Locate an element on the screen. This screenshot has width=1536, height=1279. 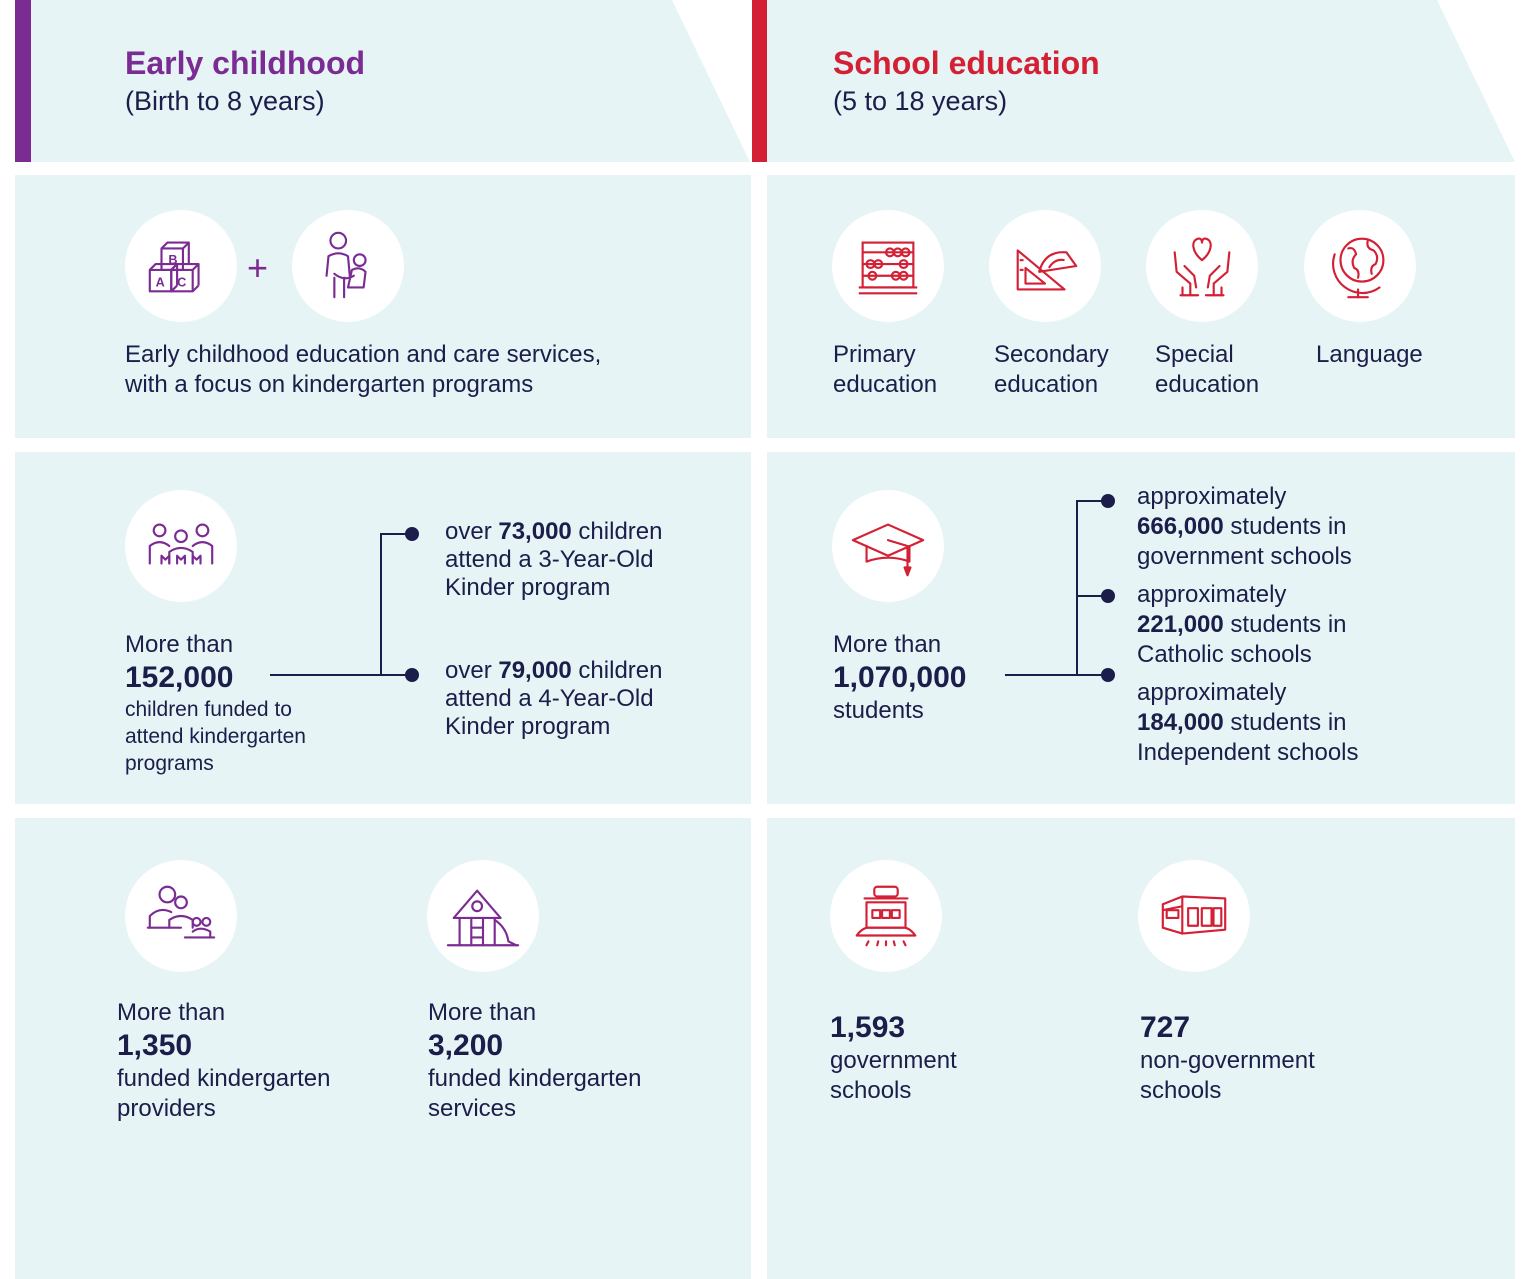
school-branch1-number: 666,000 is located at coordinates (1180, 526).